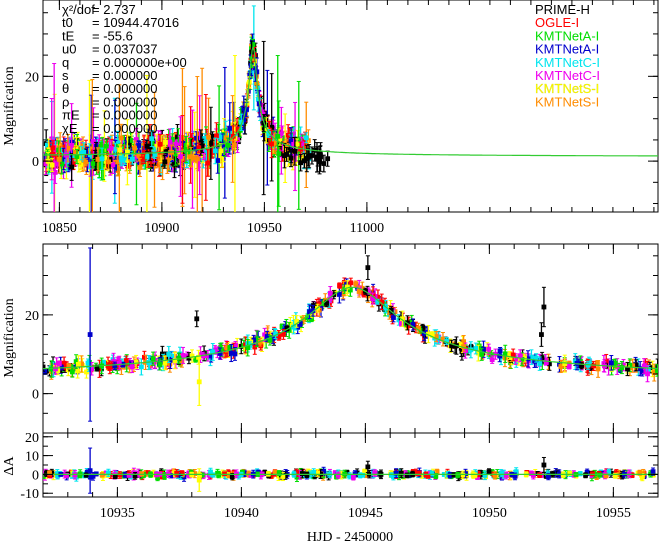 The width and height of the screenshot is (659, 546). Describe the element at coordinates (161, 228) in the screenshot. I see `x-tick-label: 10900` at that location.